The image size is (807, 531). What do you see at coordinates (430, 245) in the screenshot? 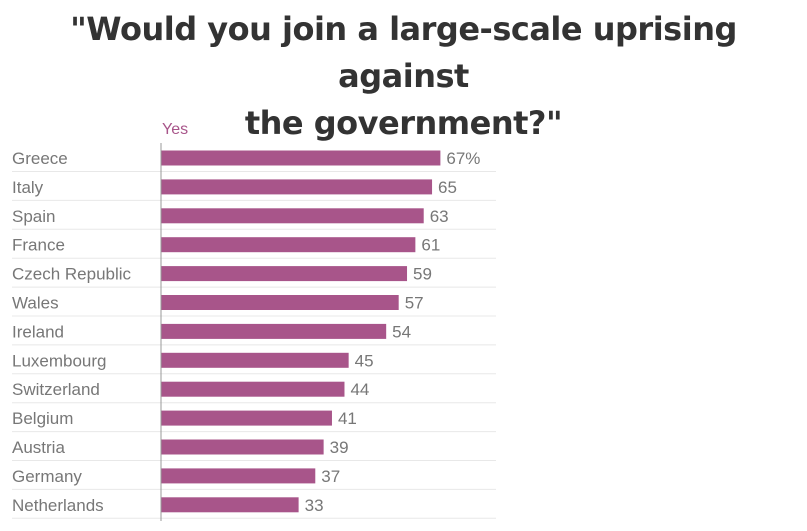
I see `value-label: 61` at bounding box center [430, 245].